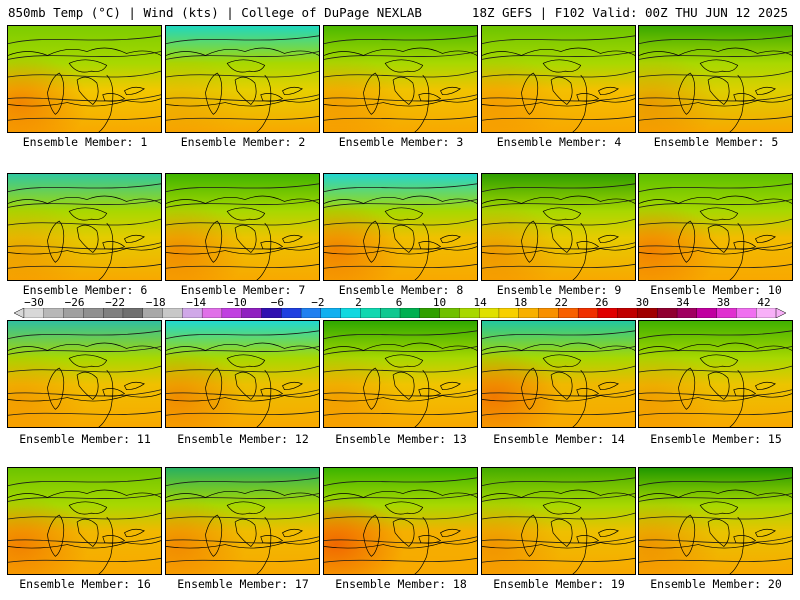  What do you see at coordinates (243, 142) in the screenshot?
I see `ensemble-member-label: Ensemble Member: 2` at bounding box center [243, 142].